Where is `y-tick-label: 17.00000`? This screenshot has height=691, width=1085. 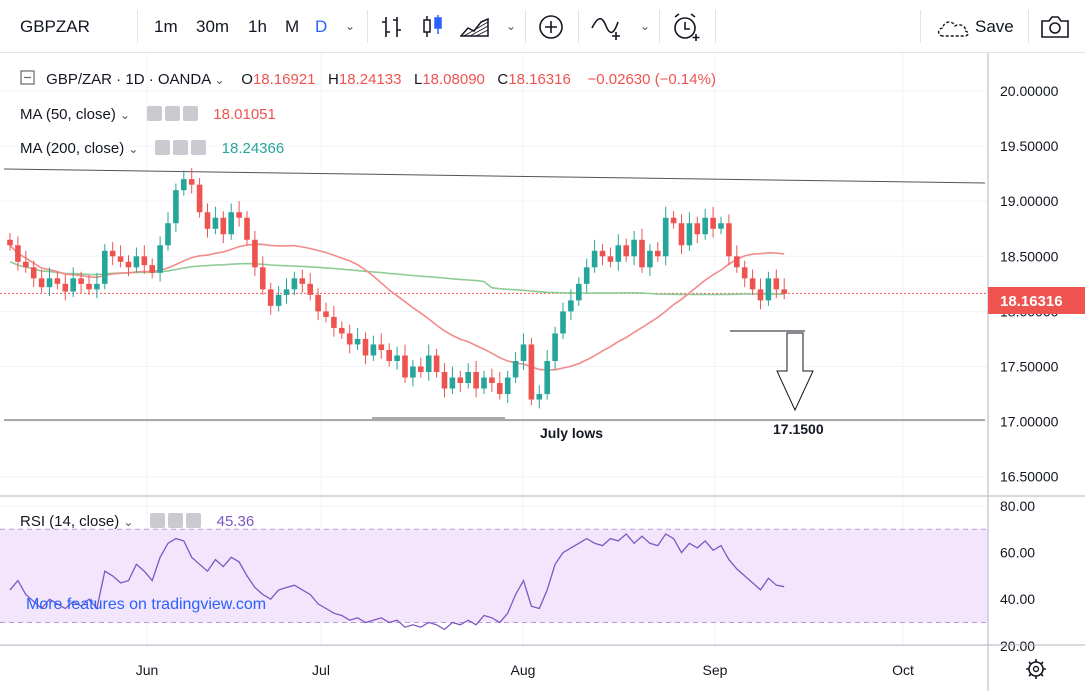 y-tick-label: 17.00000 is located at coordinates (1029, 422).